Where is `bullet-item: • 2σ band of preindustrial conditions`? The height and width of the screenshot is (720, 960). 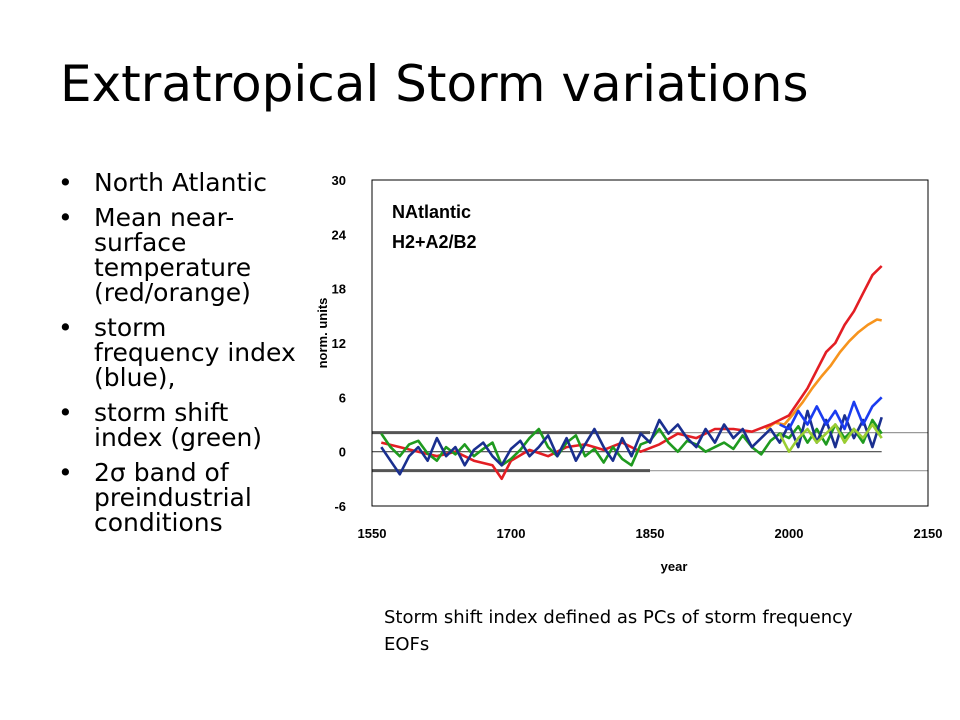
bullet-item: • 2σ band of preindustrial conditions is located at coordinates (178, 497).